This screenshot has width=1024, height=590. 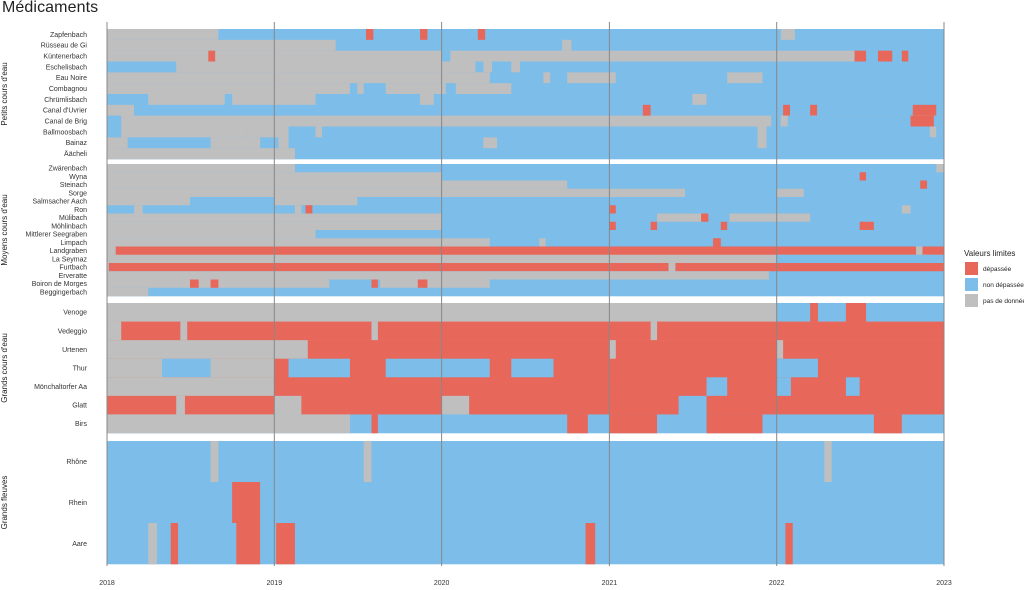 What do you see at coordinates (66, 67) in the screenshot?
I see `row-label: Eschelisbach` at bounding box center [66, 67].